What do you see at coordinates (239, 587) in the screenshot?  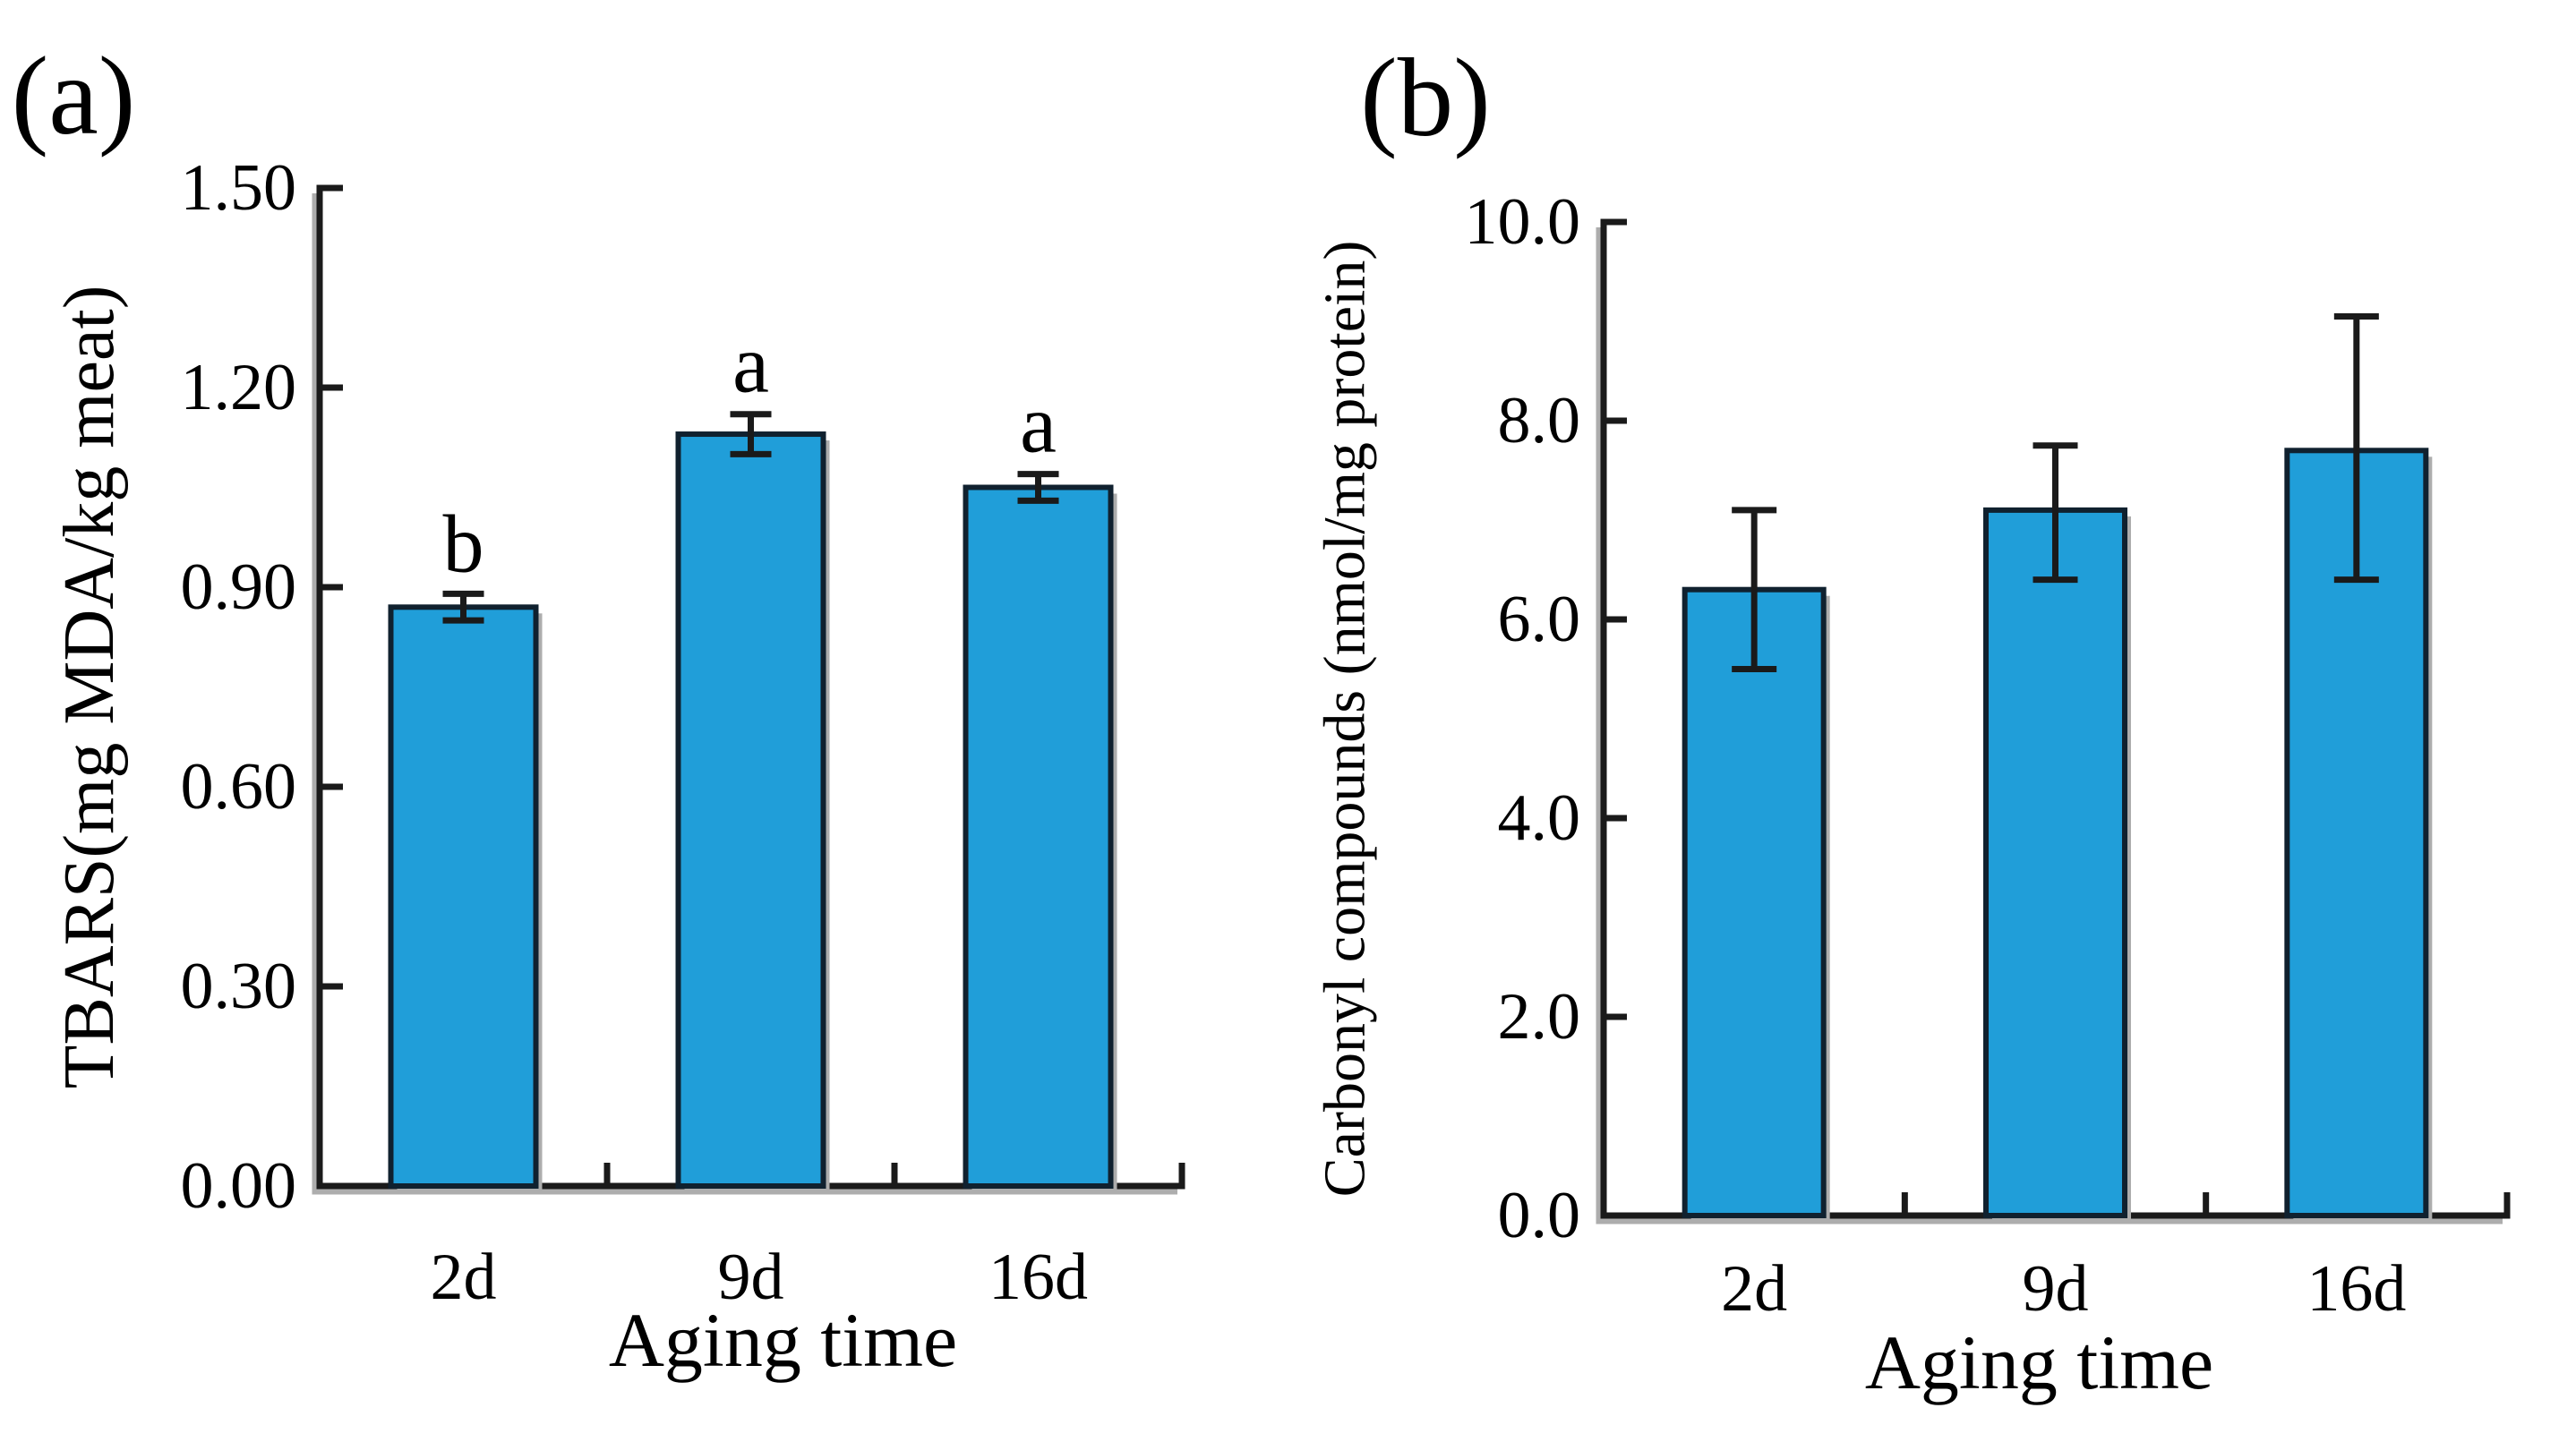 I see `y-axis-tick-label: 0.90` at bounding box center [239, 587].